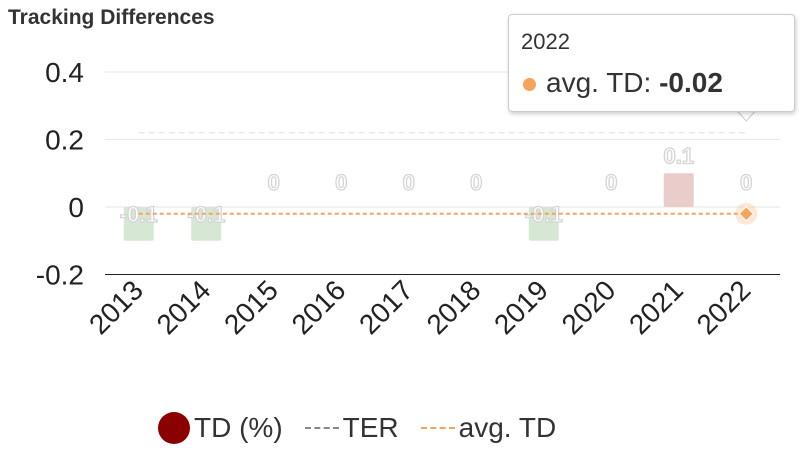 This screenshot has height=462, width=800. What do you see at coordinates (746, 116) in the screenshot?
I see `tooltip-pointer` at bounding box center [746, 116].